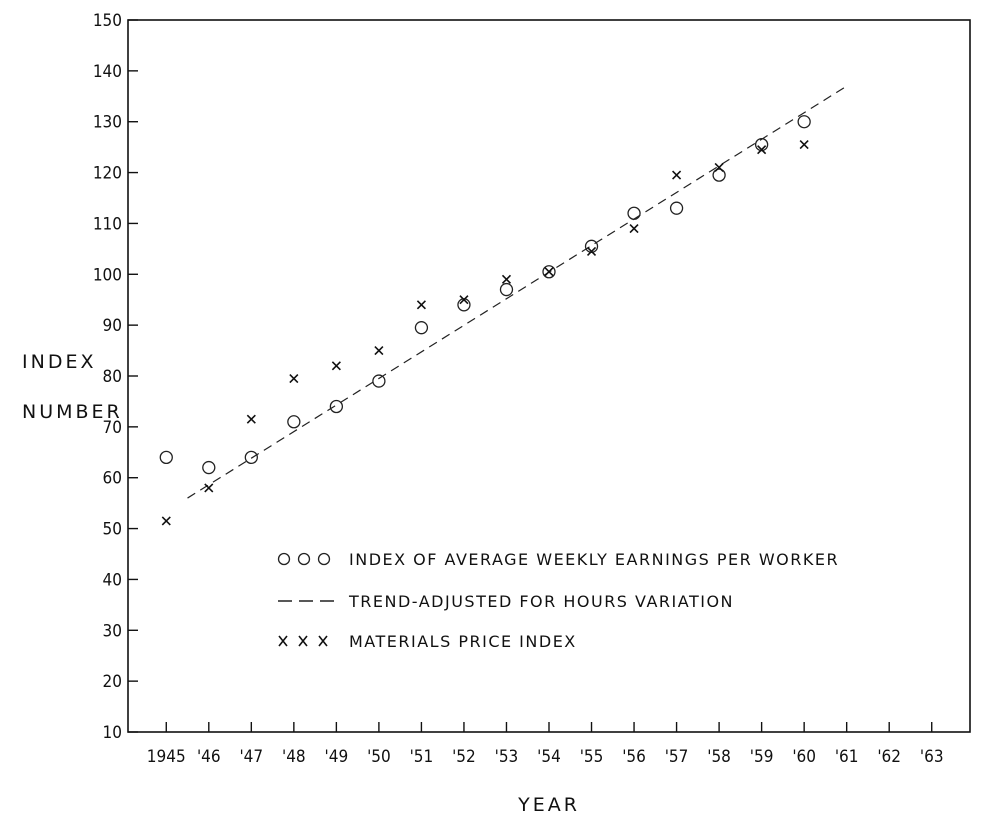  Describe the element at coordinates (107, 72) in the screenshot. I see `y-tick-label: 140` at that location.